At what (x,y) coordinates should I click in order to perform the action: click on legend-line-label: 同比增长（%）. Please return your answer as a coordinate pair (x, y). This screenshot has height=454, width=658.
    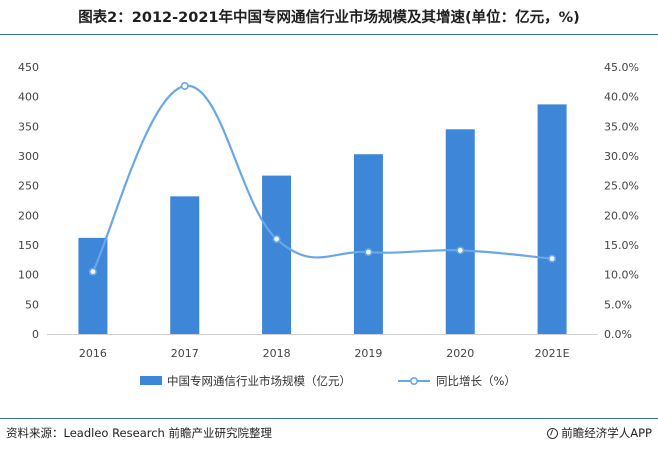
    Looking at the image, I should click on (476, 381).